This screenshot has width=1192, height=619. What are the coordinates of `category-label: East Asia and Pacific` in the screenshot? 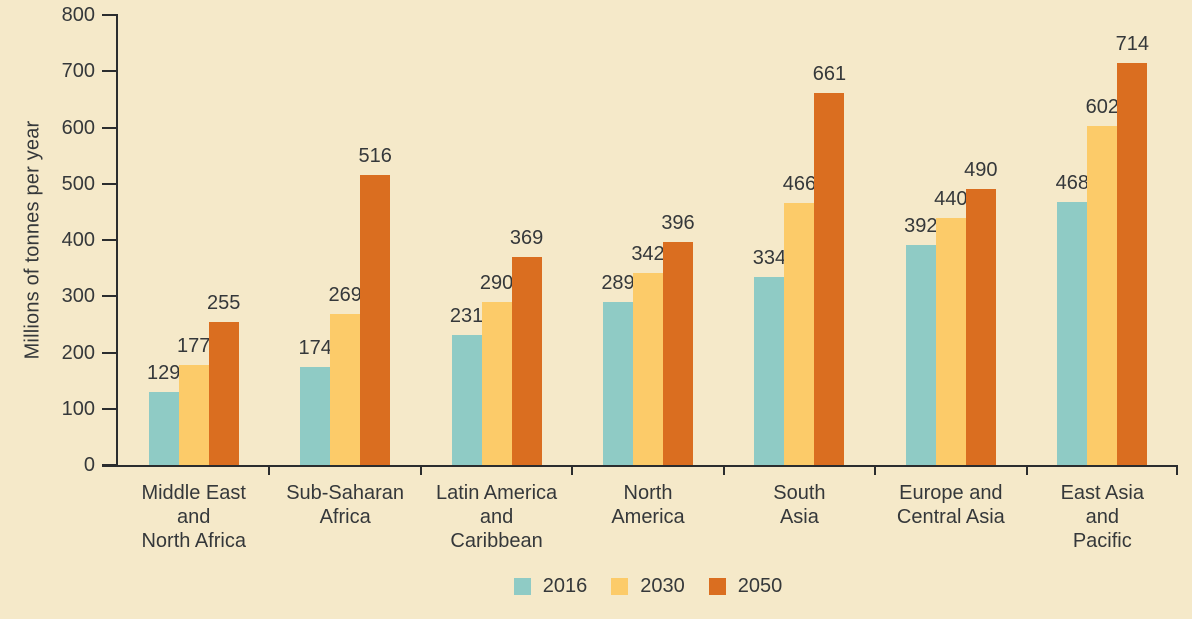 It's located at (1102, 517).